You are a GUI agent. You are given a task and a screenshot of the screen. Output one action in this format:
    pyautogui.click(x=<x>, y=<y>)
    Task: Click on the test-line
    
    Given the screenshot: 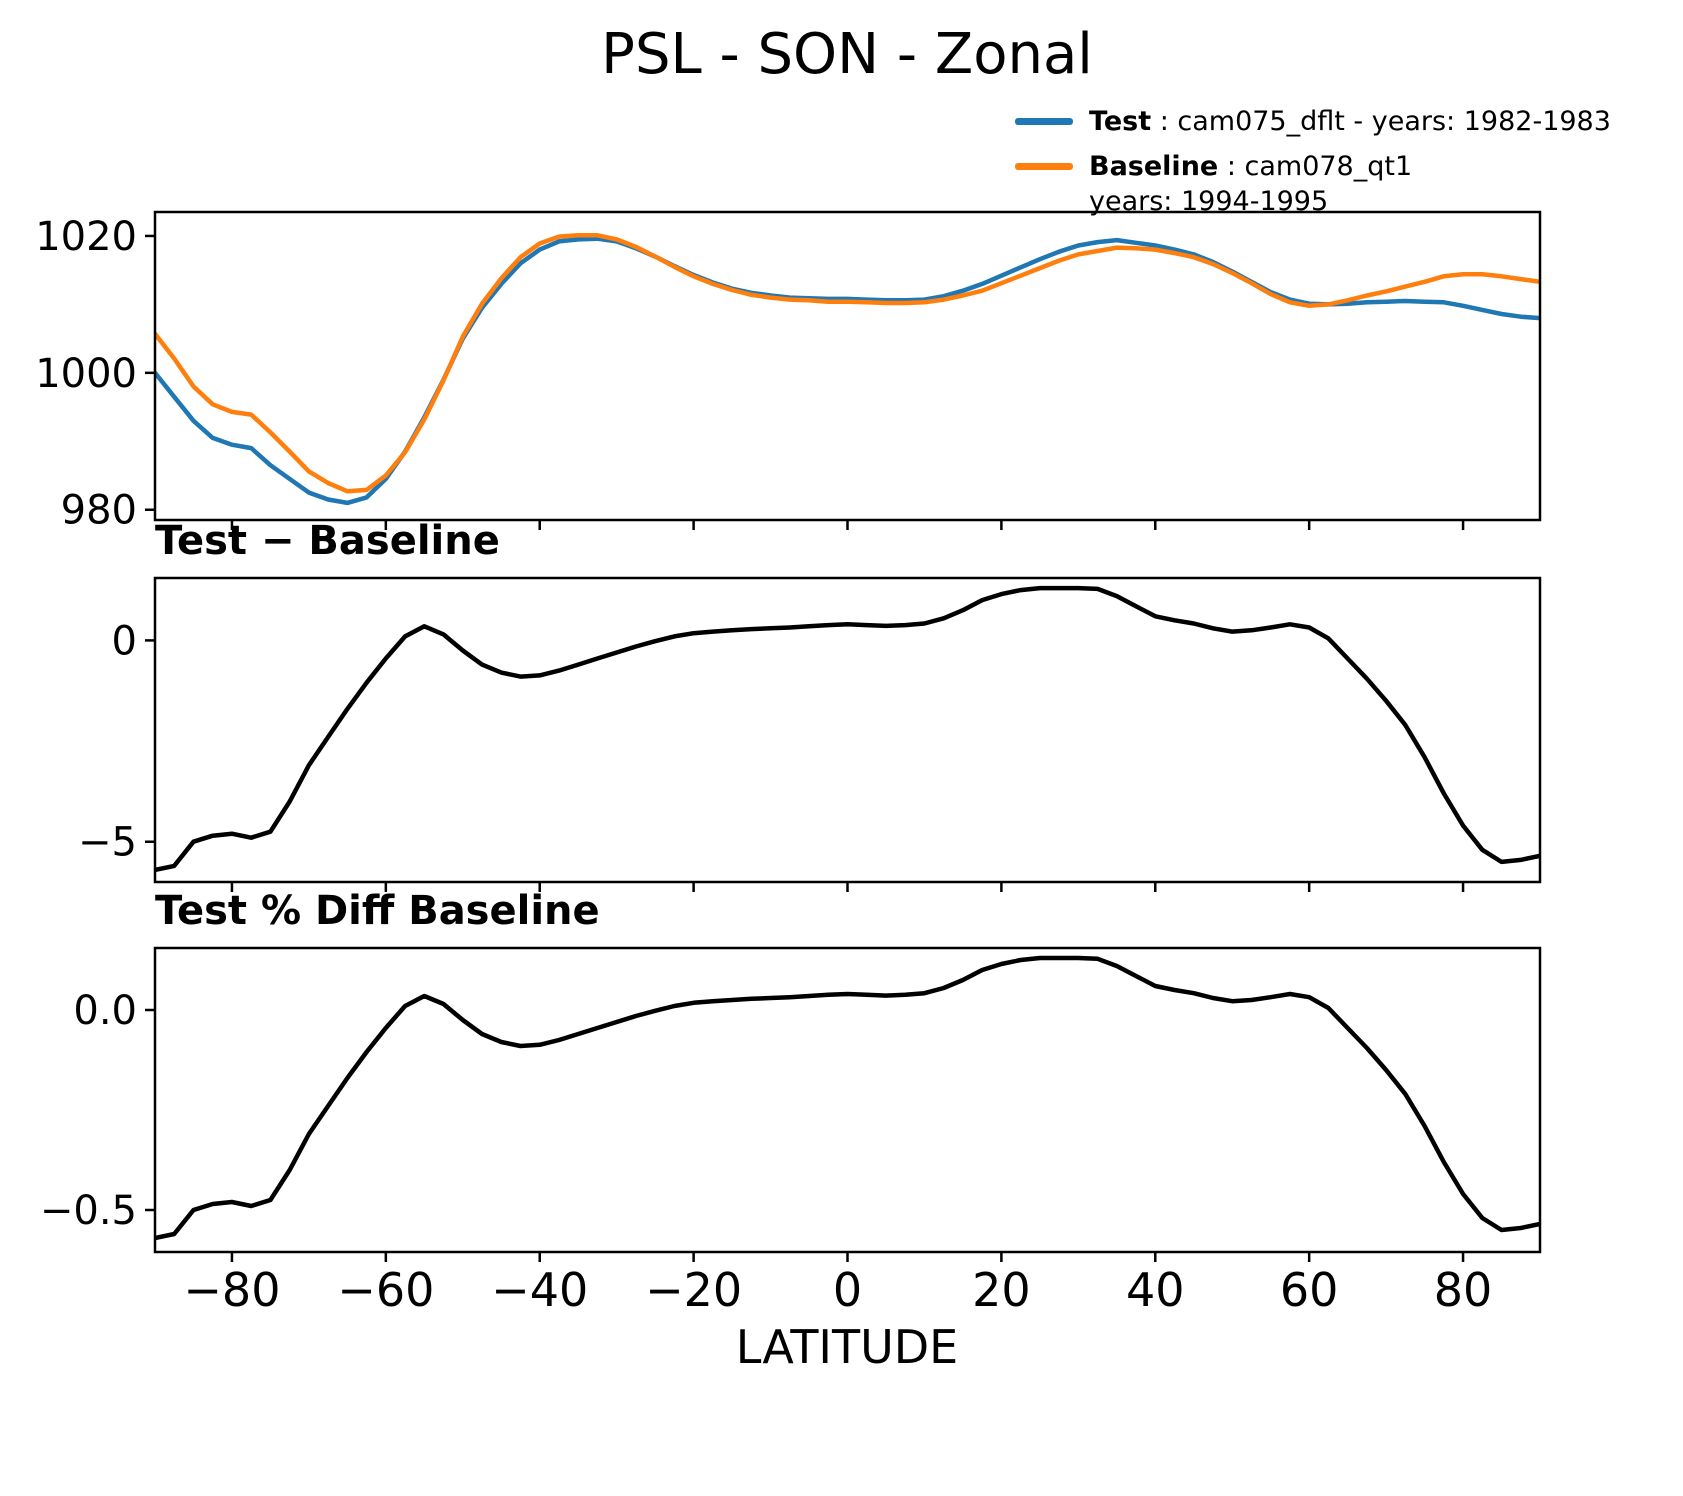 What is the action you would take?
    pyautogui.click(x=847, y=371)
    